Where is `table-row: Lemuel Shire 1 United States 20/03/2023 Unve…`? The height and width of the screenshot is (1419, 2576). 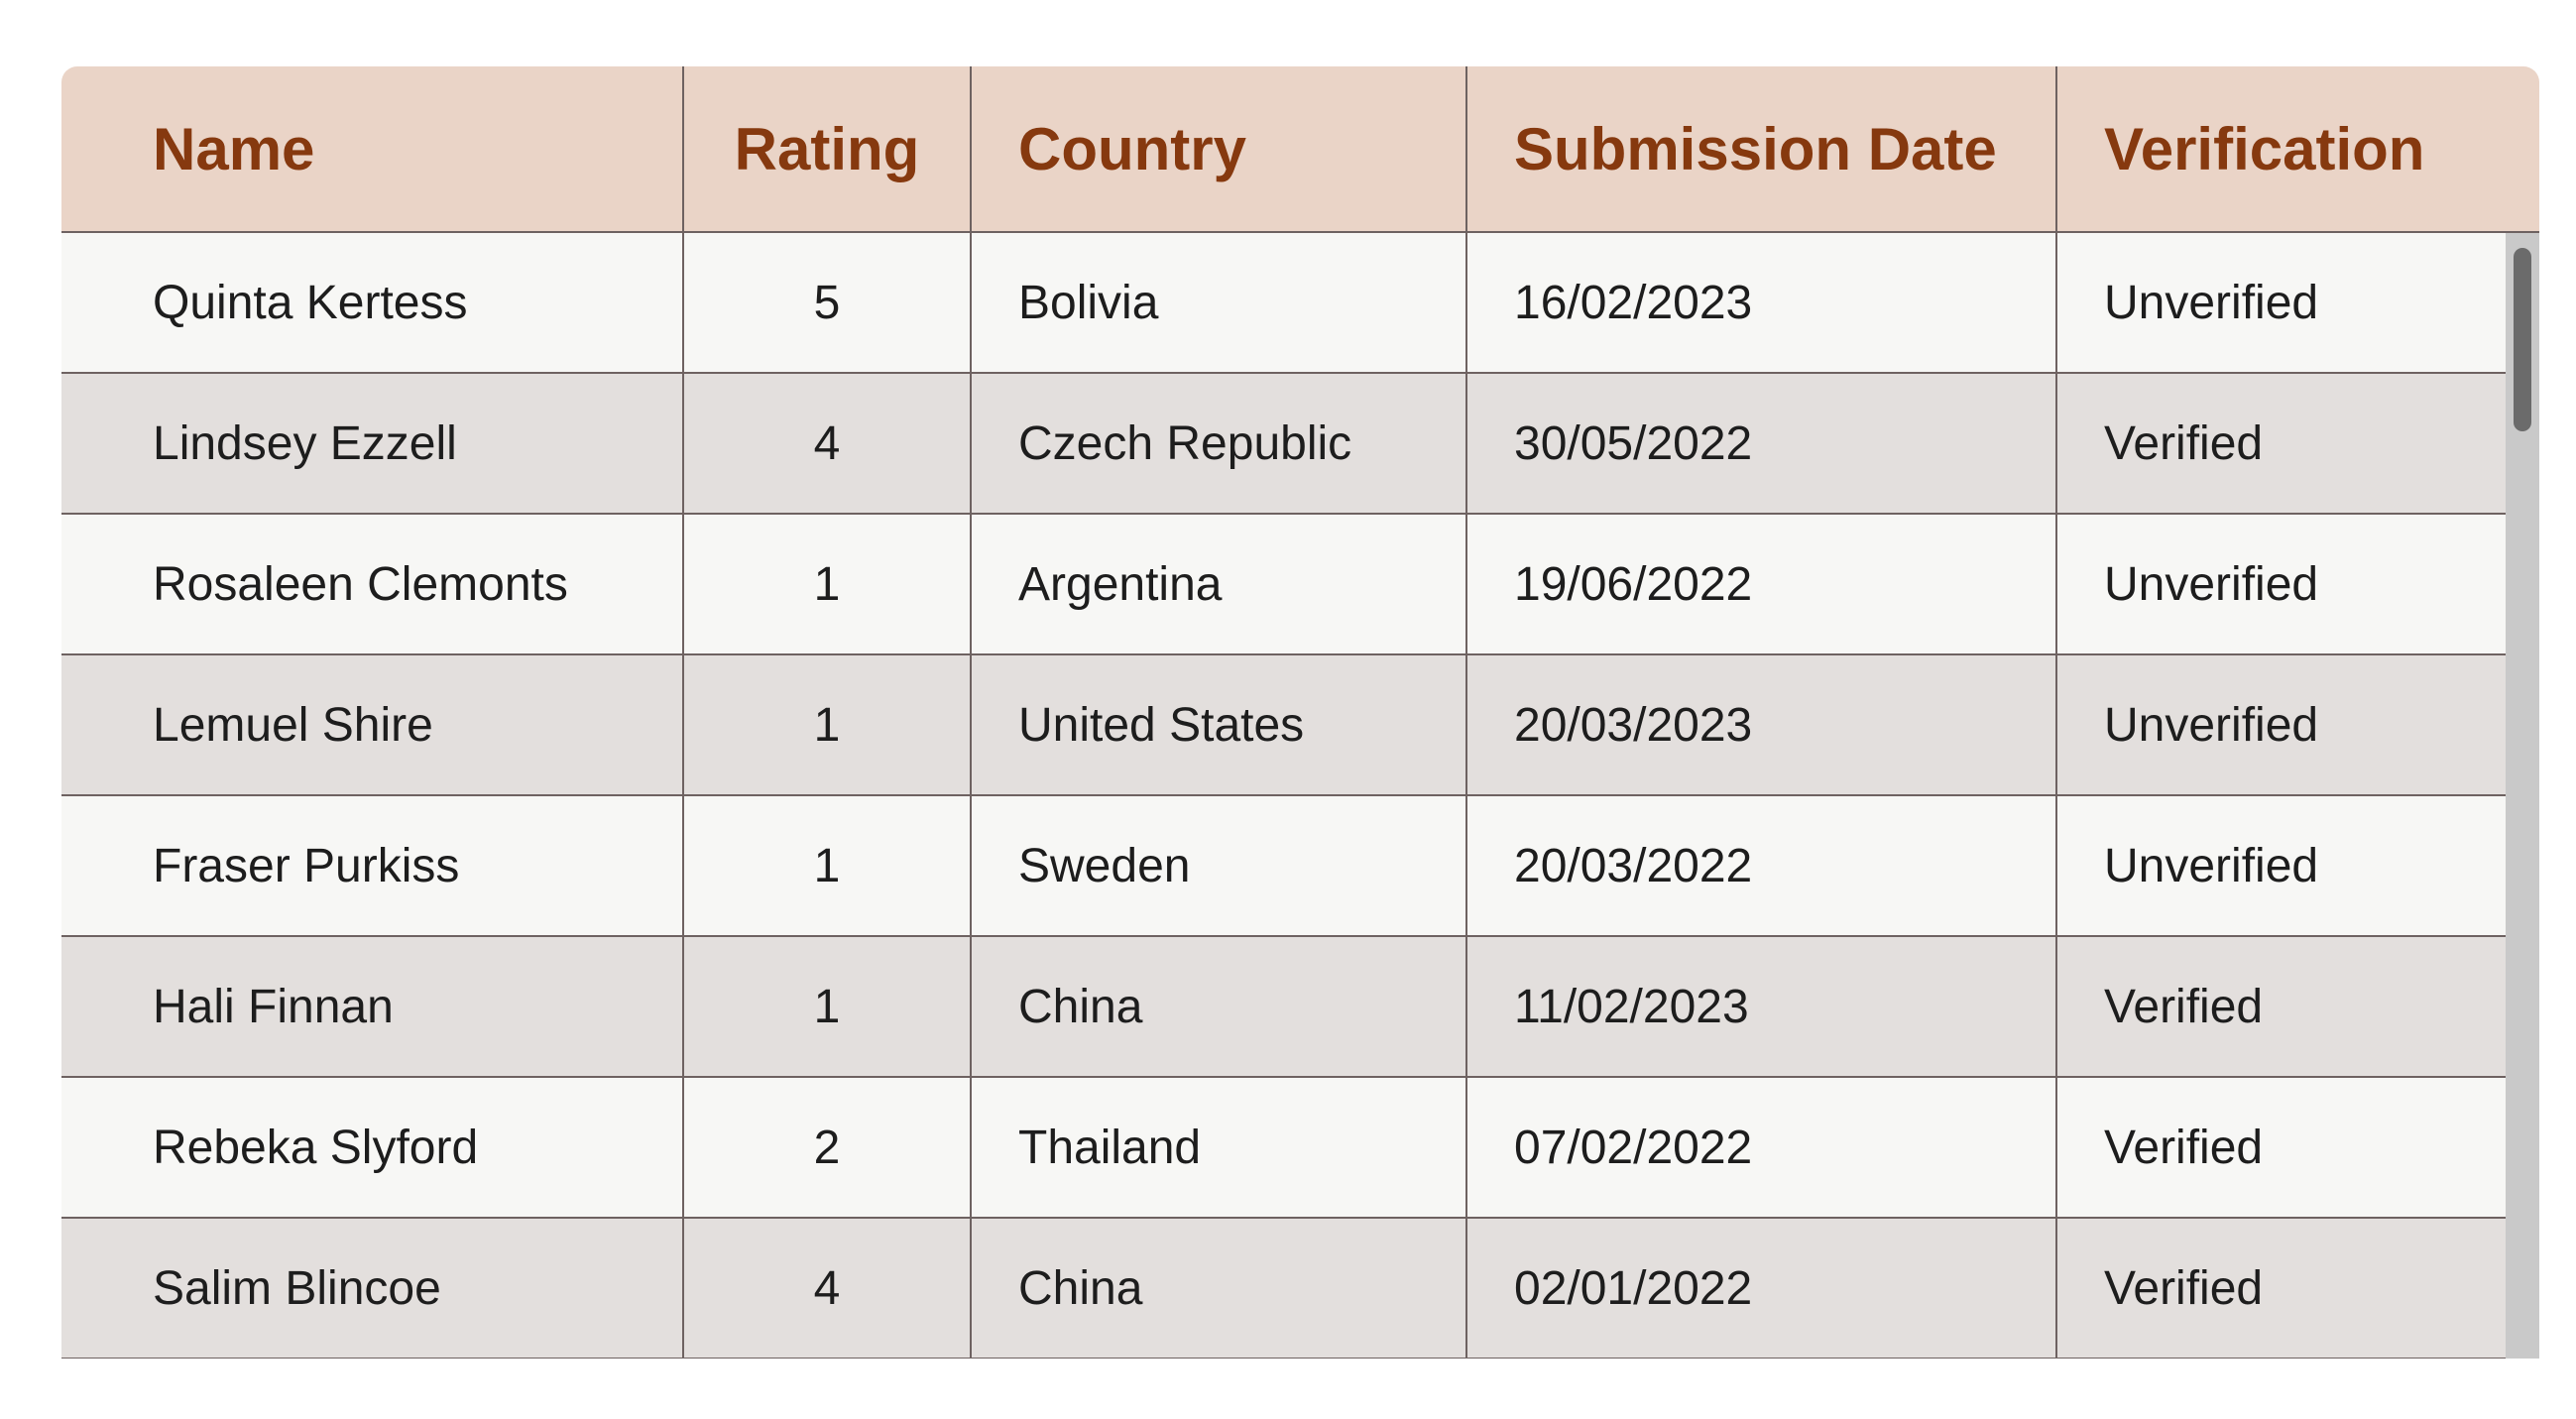 table-row: Lemuel Shire 1 United States 20/03/2023 Unve… is located at coordinates (1300, 725).